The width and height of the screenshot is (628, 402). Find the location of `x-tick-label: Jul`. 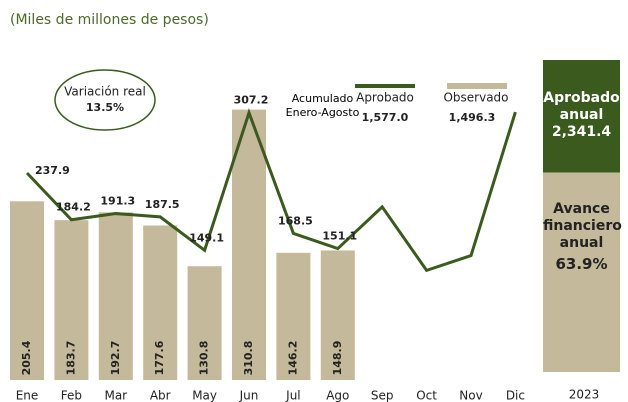

x-tick-label: Jul is located at coordinates (292, 395).